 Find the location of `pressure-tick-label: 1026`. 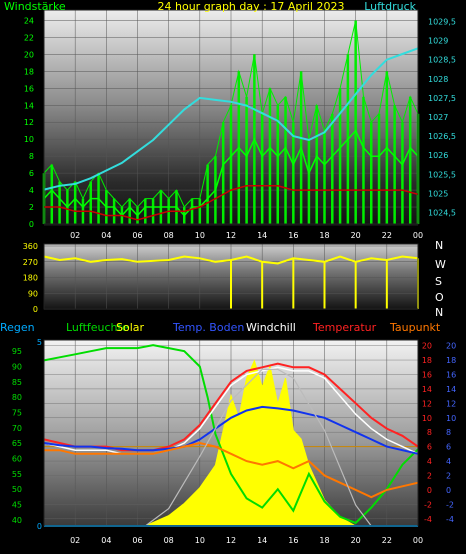

pressure-tick-label: 1026 is located at coordinates (438, 155).